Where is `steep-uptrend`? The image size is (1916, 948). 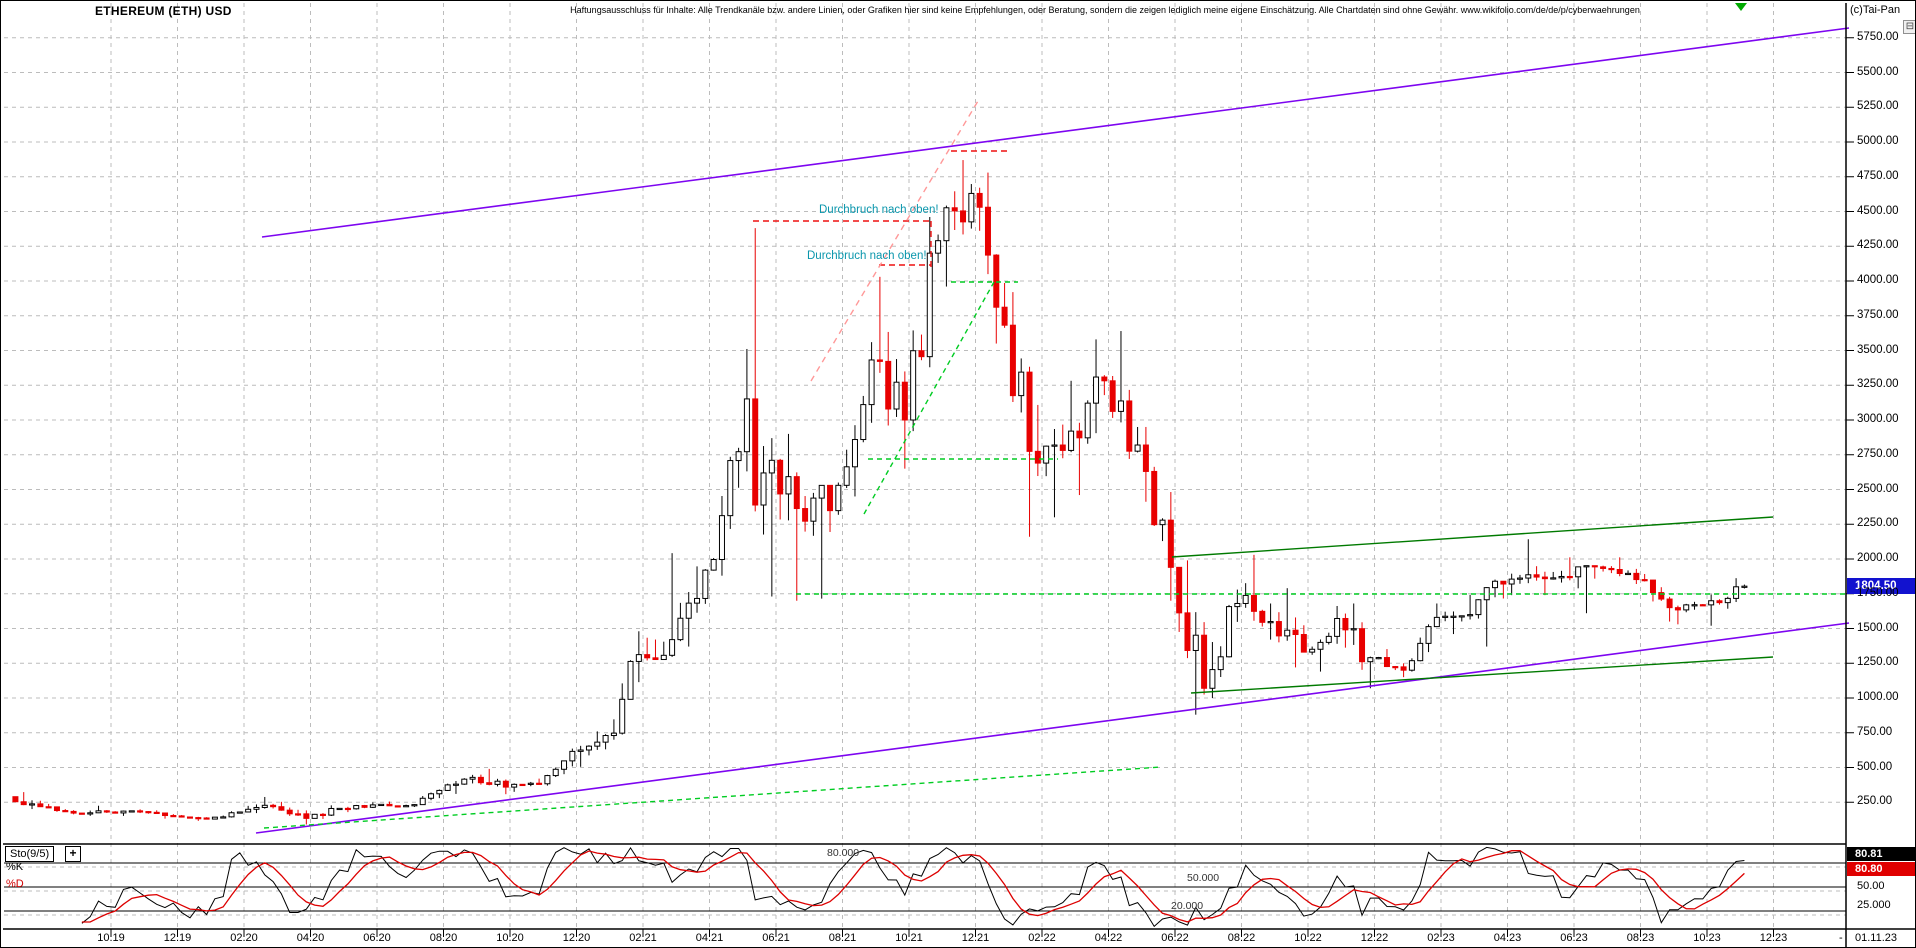 steep-uptrend is located at coordinates (894, 241).